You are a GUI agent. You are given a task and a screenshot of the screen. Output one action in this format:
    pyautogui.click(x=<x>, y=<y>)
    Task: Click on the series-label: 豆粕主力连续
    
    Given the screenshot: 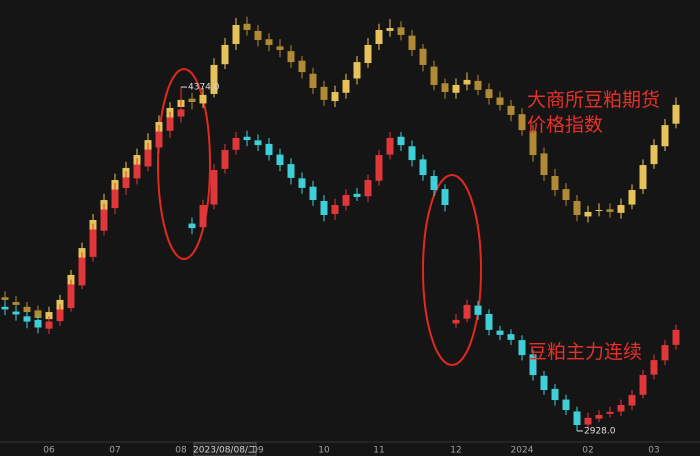 What is the action you would take?
    pyautogui.click(x=585, y=352)
    